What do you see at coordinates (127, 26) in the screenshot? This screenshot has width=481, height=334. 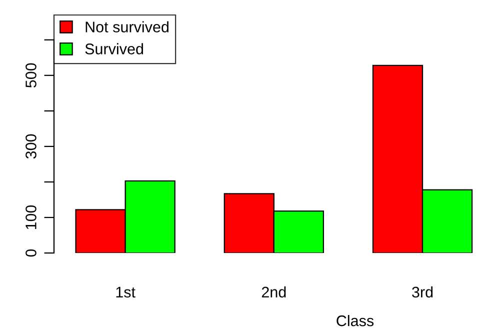 I see `legend-label: Not survived` at bounding box center [127, 26].